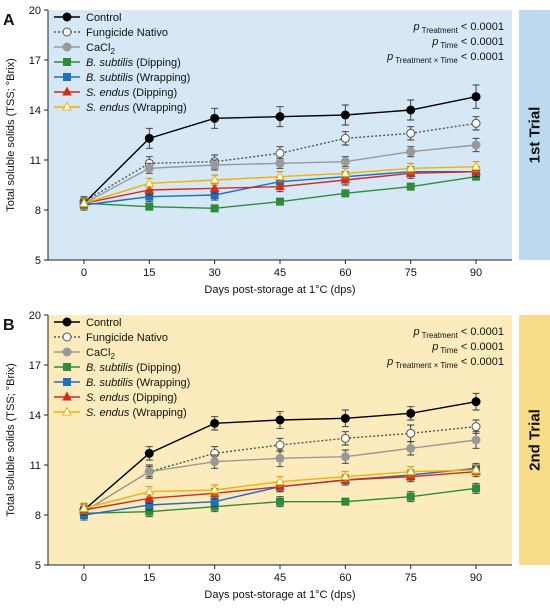  Describe the element at coordinates (84, 273) in the screenshot. I see `x-tick-label: 0` at that location.